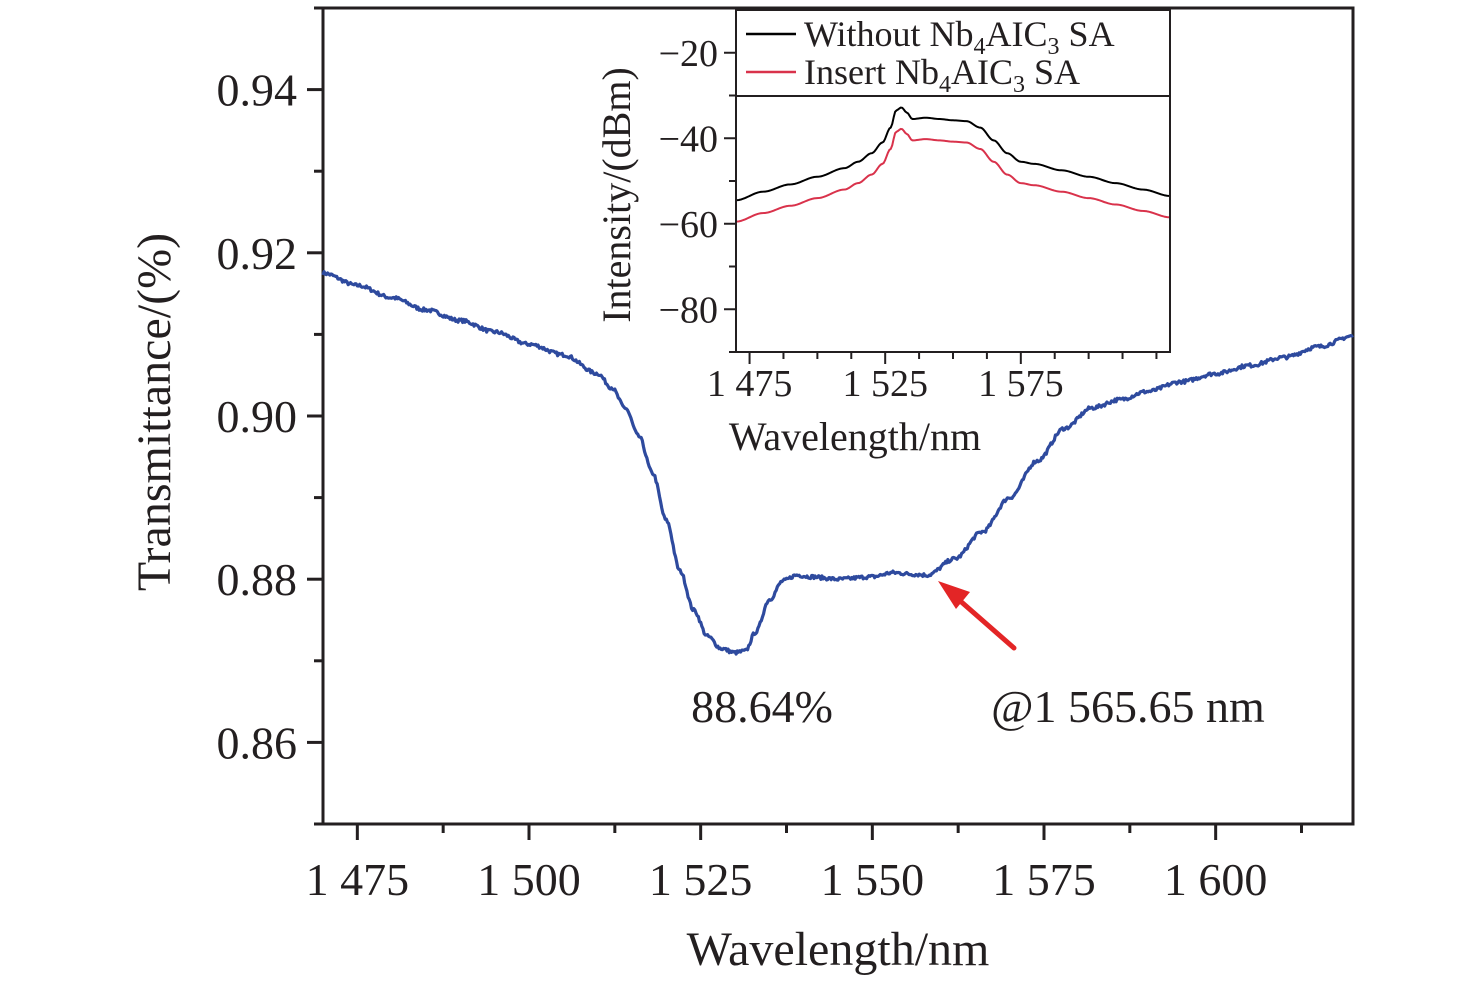  Describe the element at coordinates (257, 253) in the screenshot. I see `y-tick-label: 0.92` at that location.